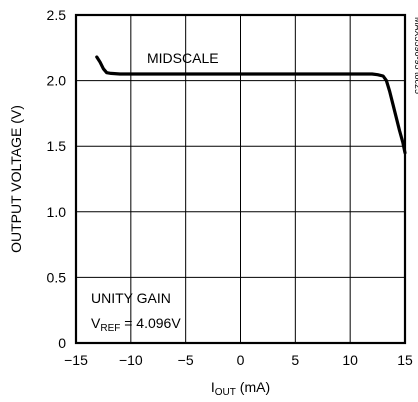 Image resolution: width=418 pixels, height=402 pixels. I want to click on annotation-unity-gain: UNITY GAIN, so click(131, 298).